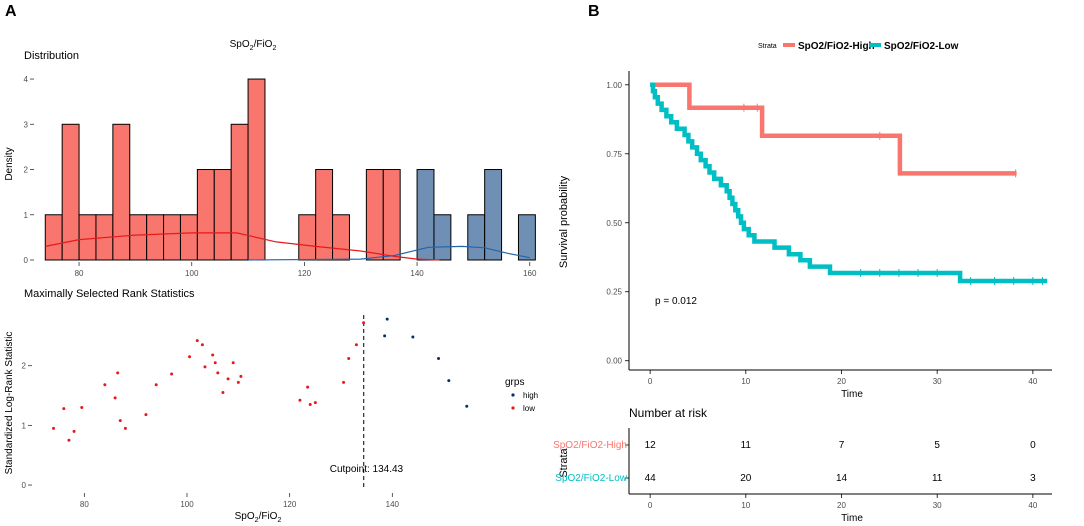 This screenshot has height=526, width=1084. I want to click on risk-table-y-label: Strata, so click(564, 462).